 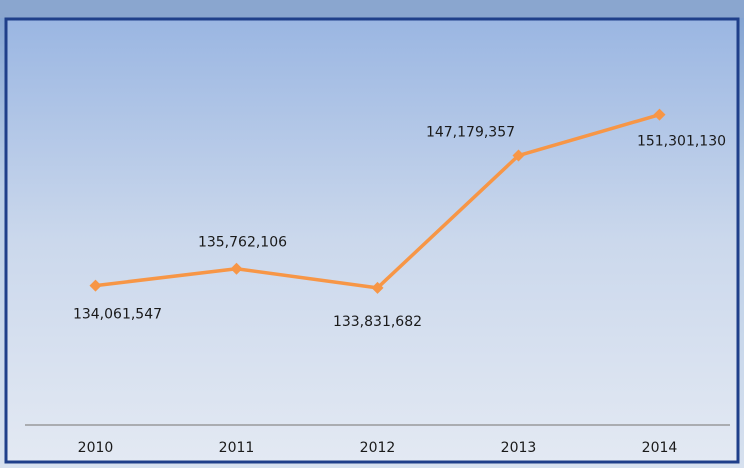 What do you see at coordinates (681, 142) in the screenshot?
I see `data-label: 151,301,130` at bounding box center [681, 142].